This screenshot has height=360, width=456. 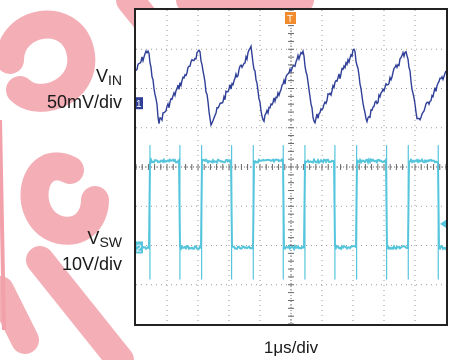 I want to click on watermark-slash-lower, so click(x=80, y=303).